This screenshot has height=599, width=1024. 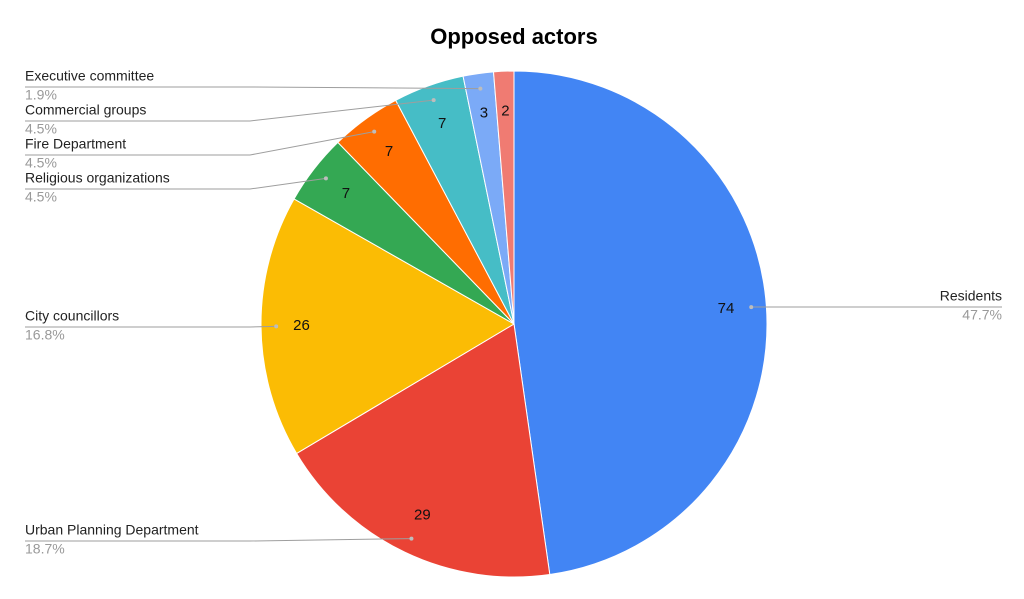 What do you see at coordinates (982, 315) in the screenshot?
I see `percent-label: 47.7%` at bounding box center [982, 315].